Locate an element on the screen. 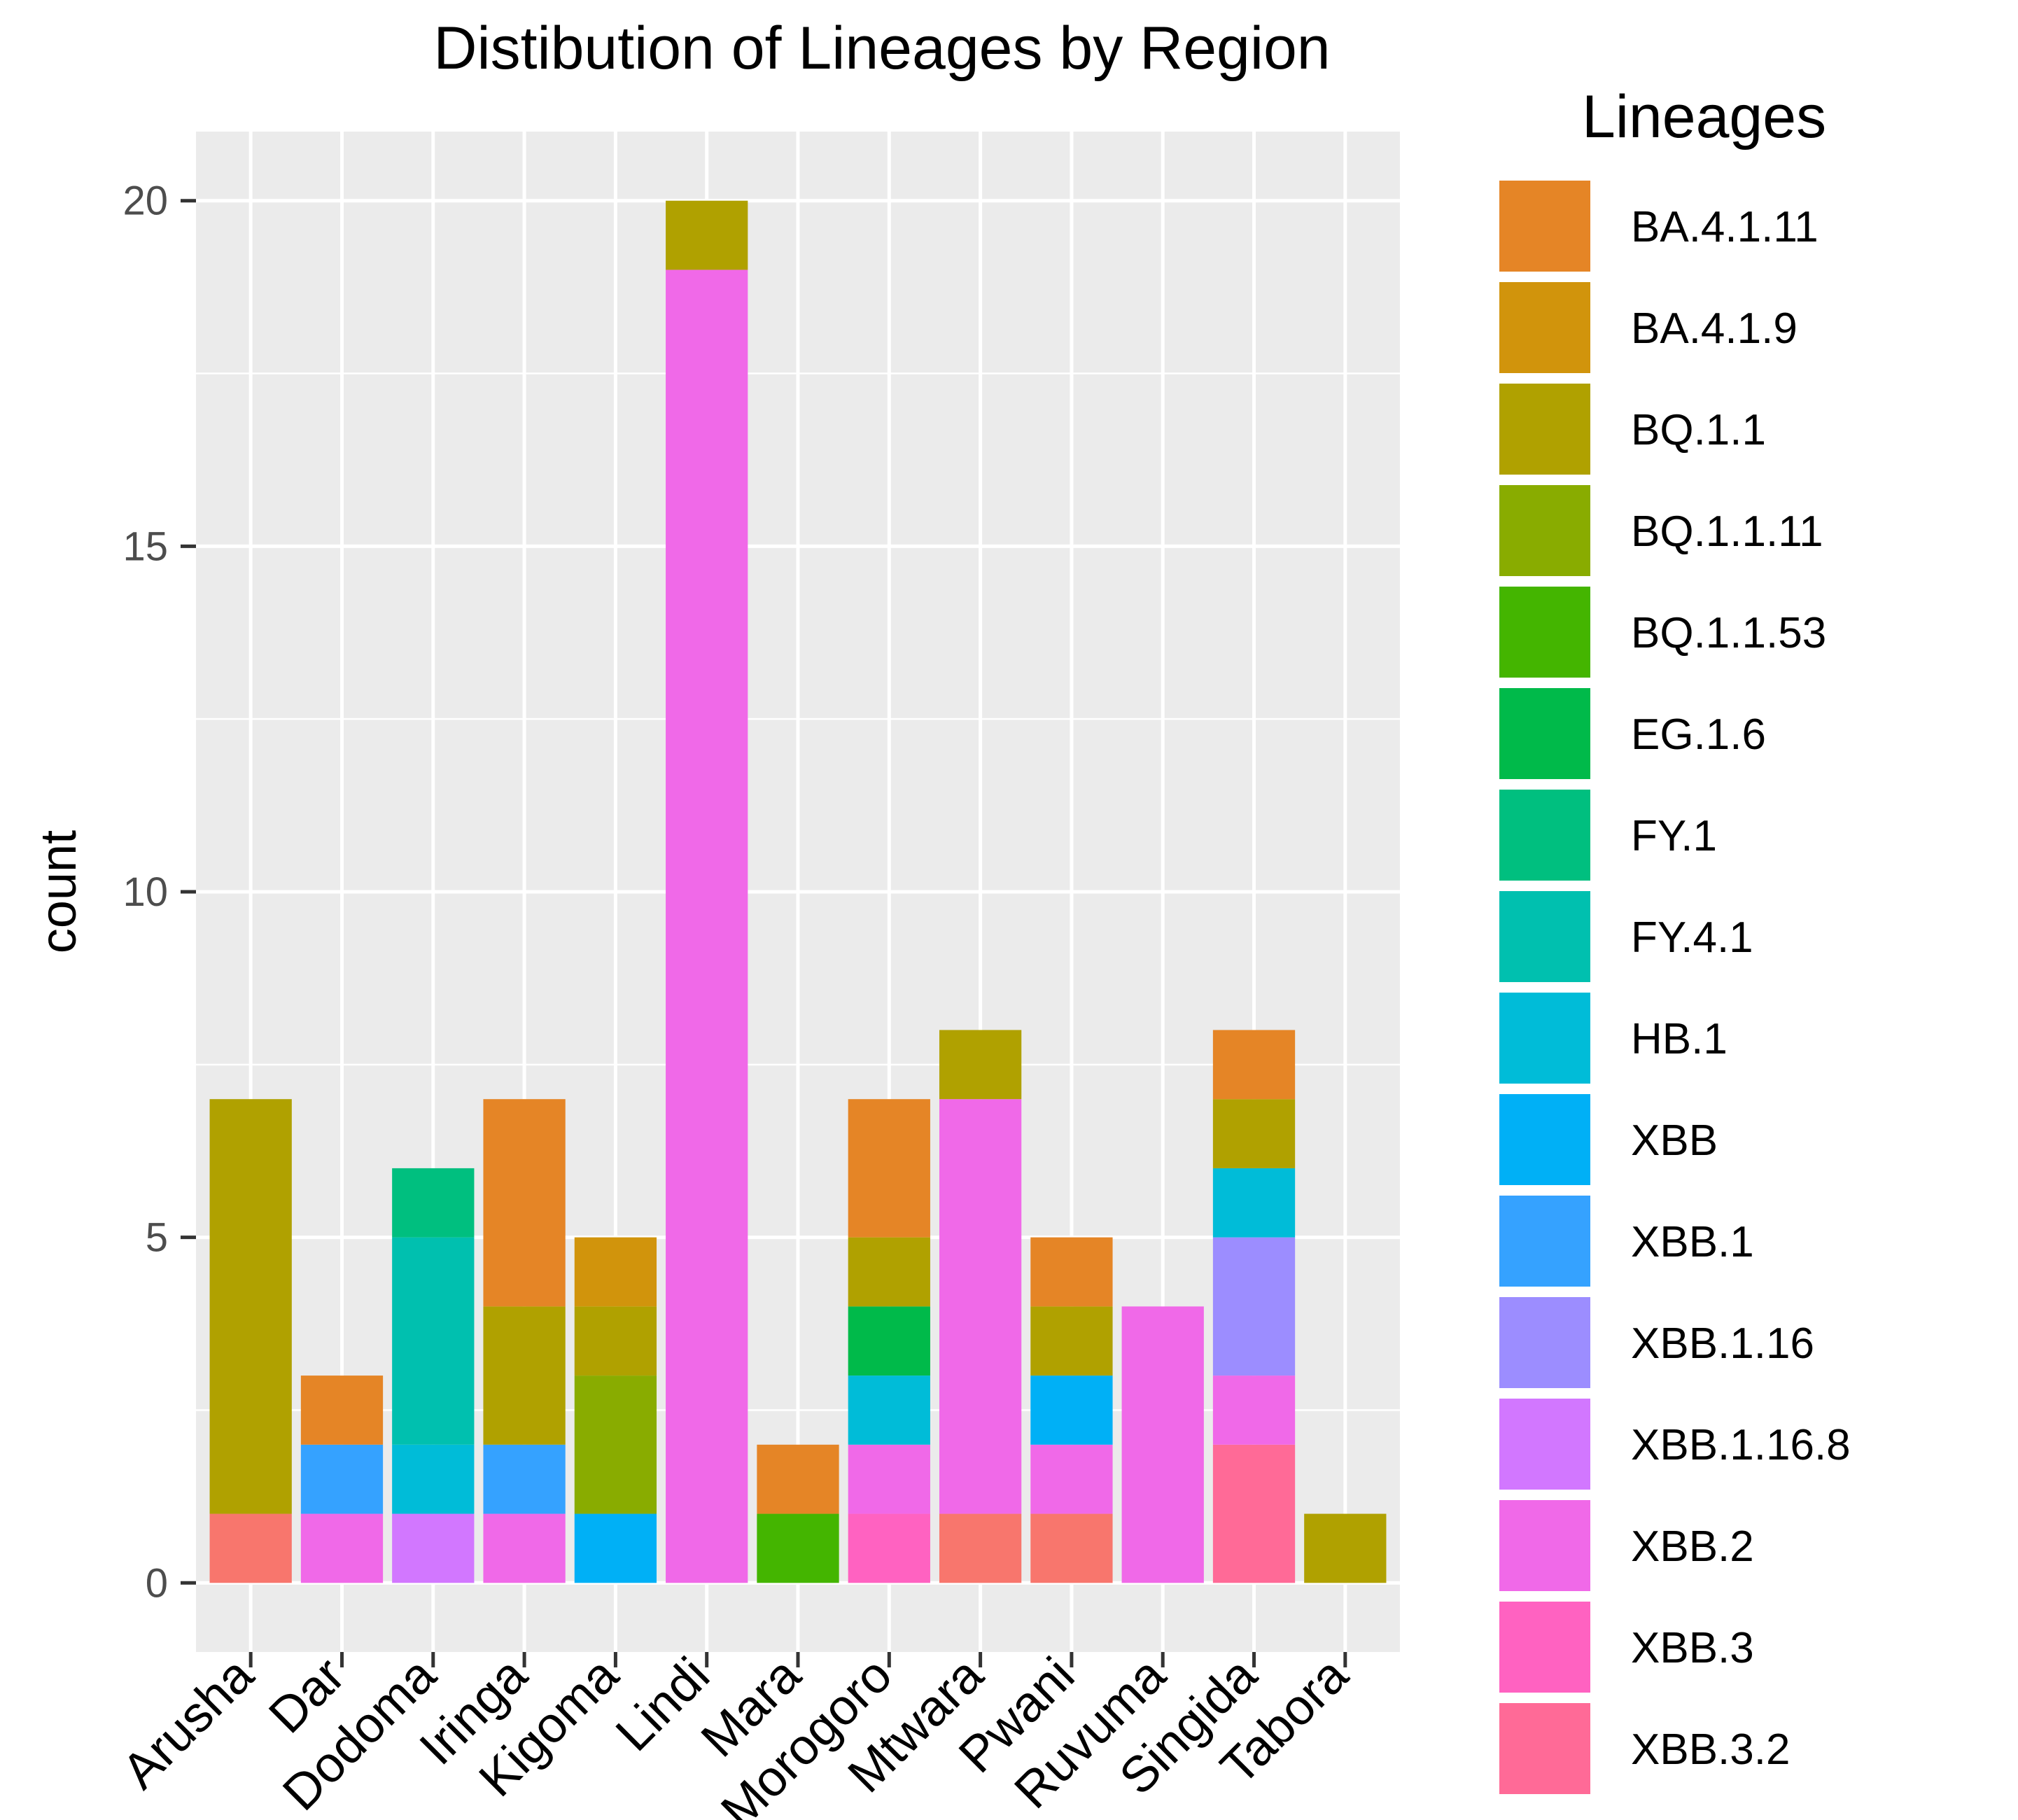 This screenshot has height=1820, width=2018. legend-label: XBB.1.16 is located at coordinates (1722, 1344).